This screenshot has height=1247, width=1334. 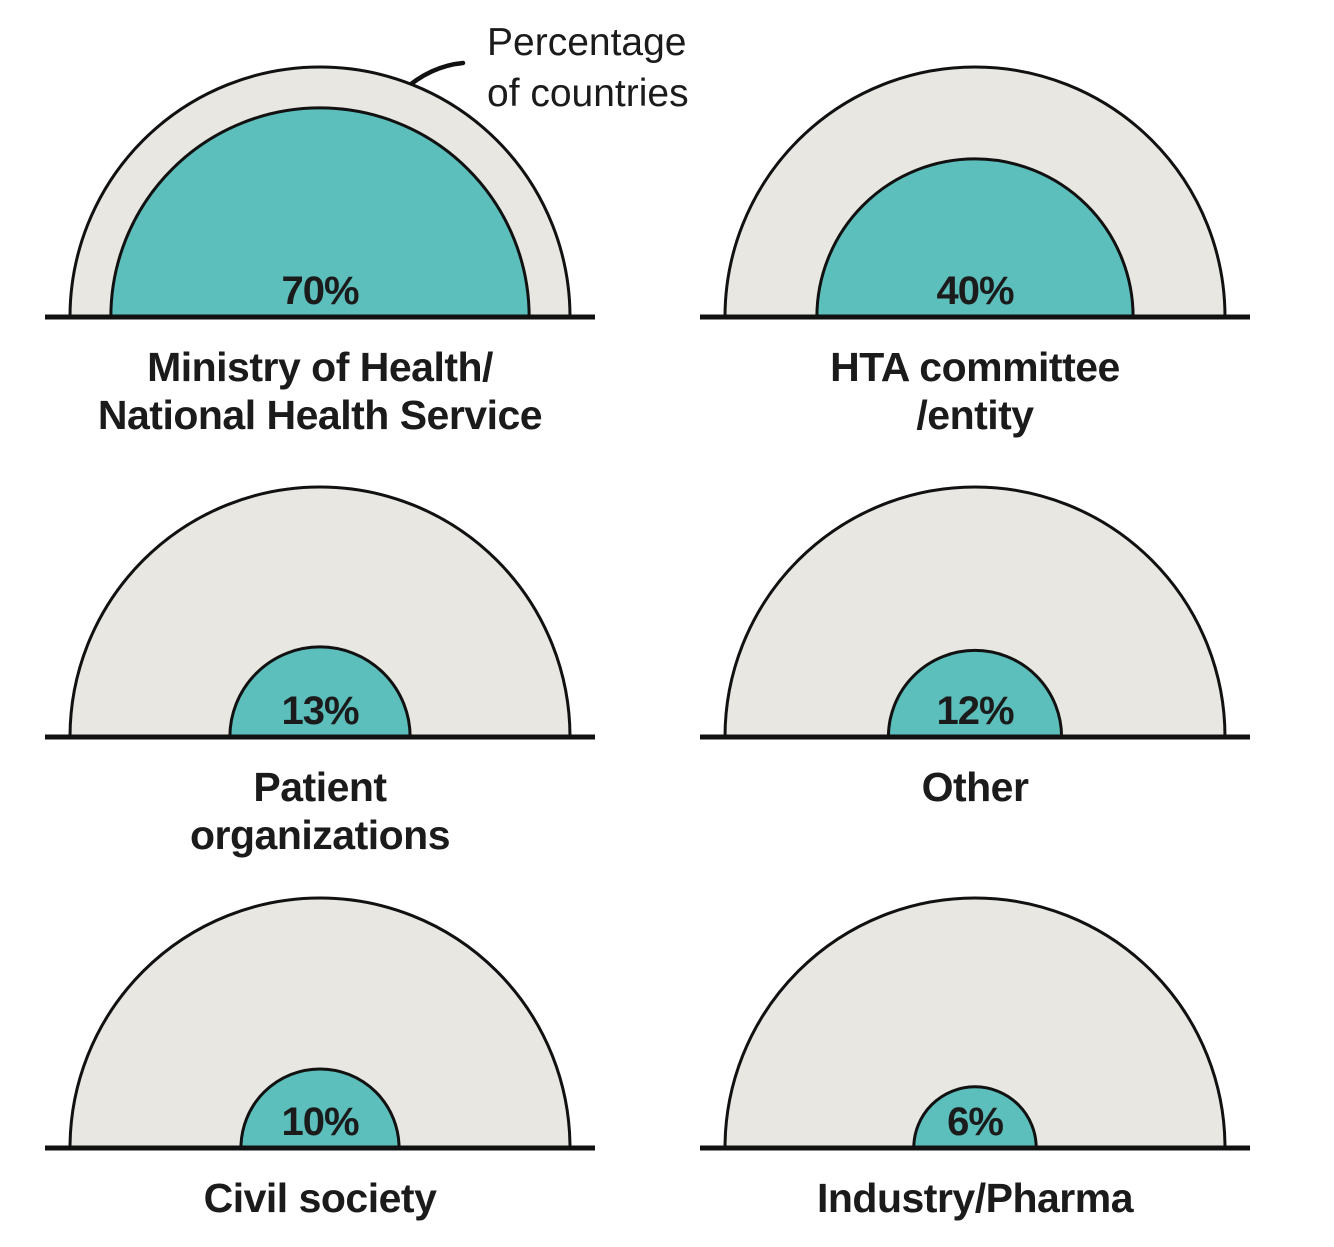 I want to click on gauge-chart-civil-society: 10% Civil society, so click(x=320, y=1054).